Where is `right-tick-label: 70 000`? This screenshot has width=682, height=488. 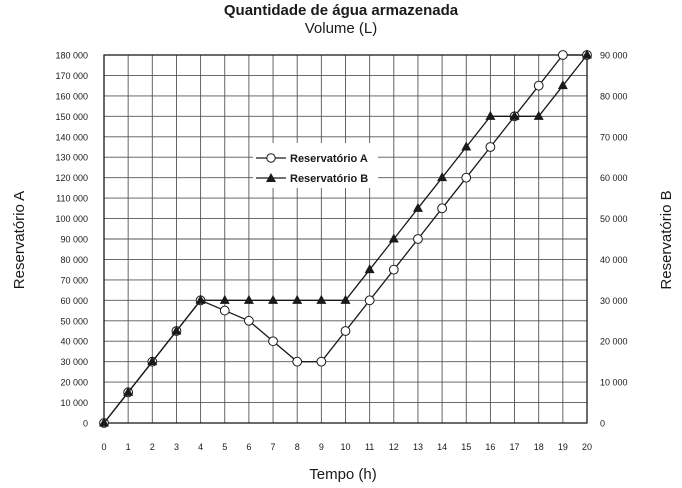 right-tick-label: 70 000 is located at coordinates (614, 137).